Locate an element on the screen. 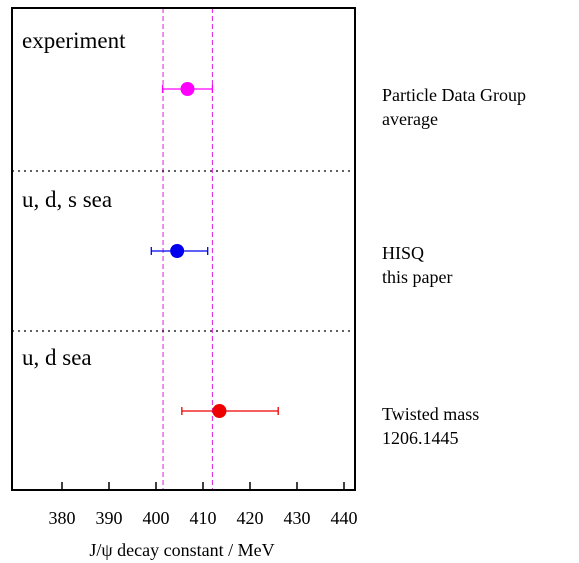 The width and height of the screenshot is (579, 563). x-tick-label-390: 390 is located at coordinates (109, 518).